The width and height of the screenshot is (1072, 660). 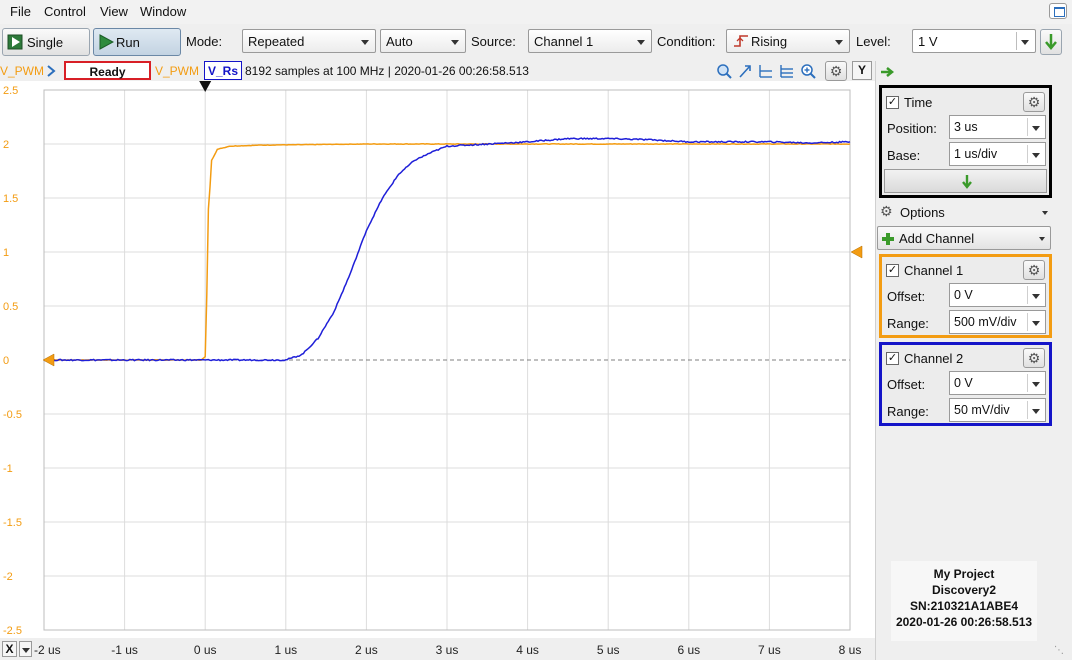 I want to click on arrow-right-icon, so click(x=887, y=72).